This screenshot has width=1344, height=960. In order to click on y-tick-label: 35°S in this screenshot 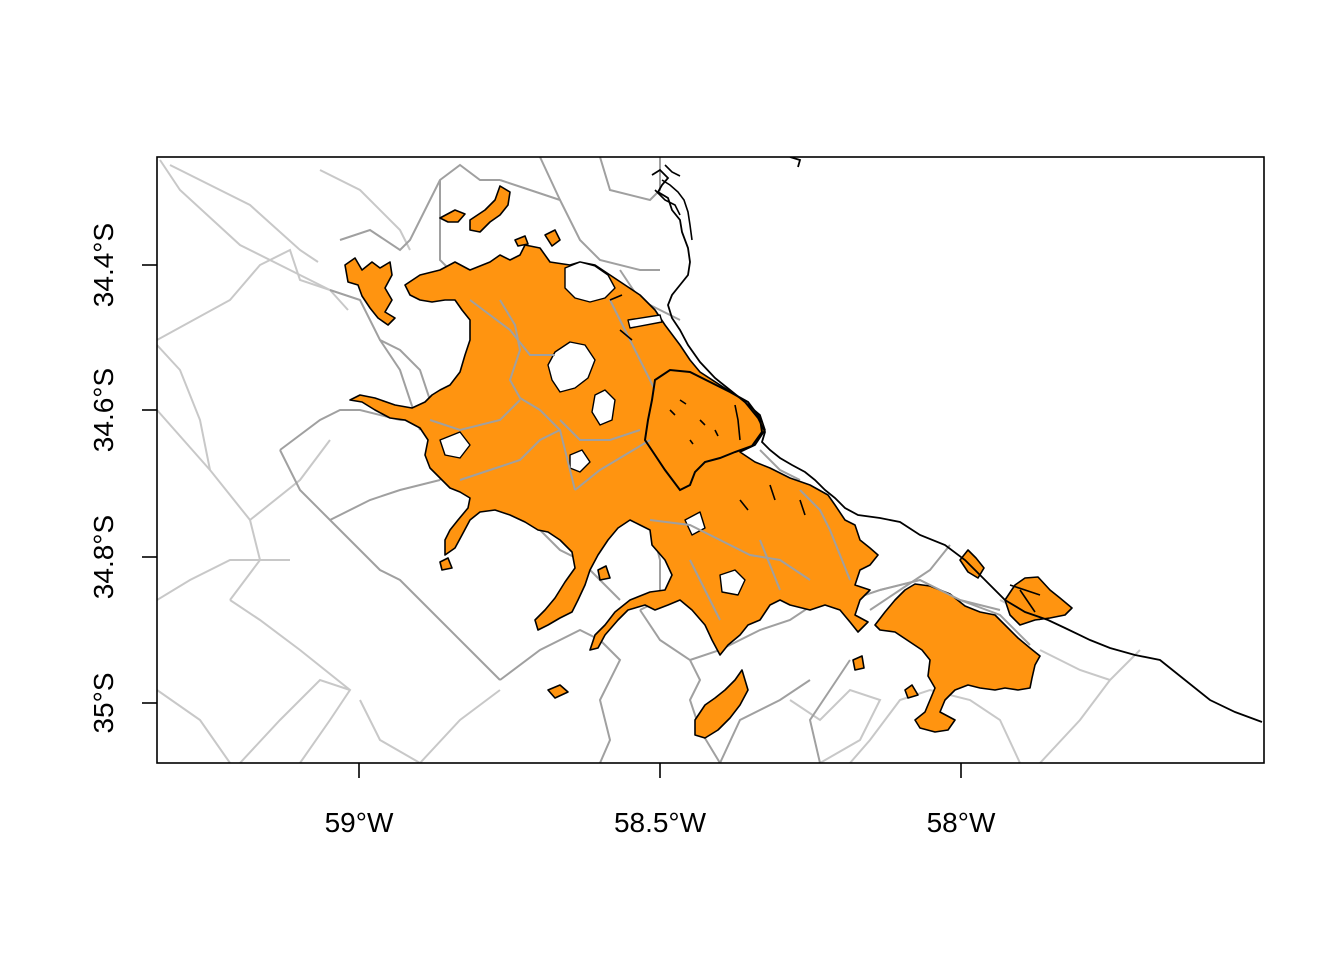, I will do `click(103, 702)`.